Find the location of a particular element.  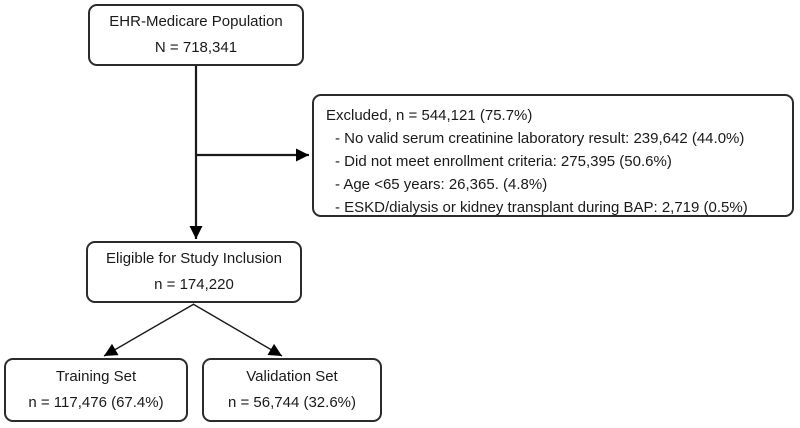

eligible-title: Eligible for Study Inclusion is located at coordinates (194, 258).